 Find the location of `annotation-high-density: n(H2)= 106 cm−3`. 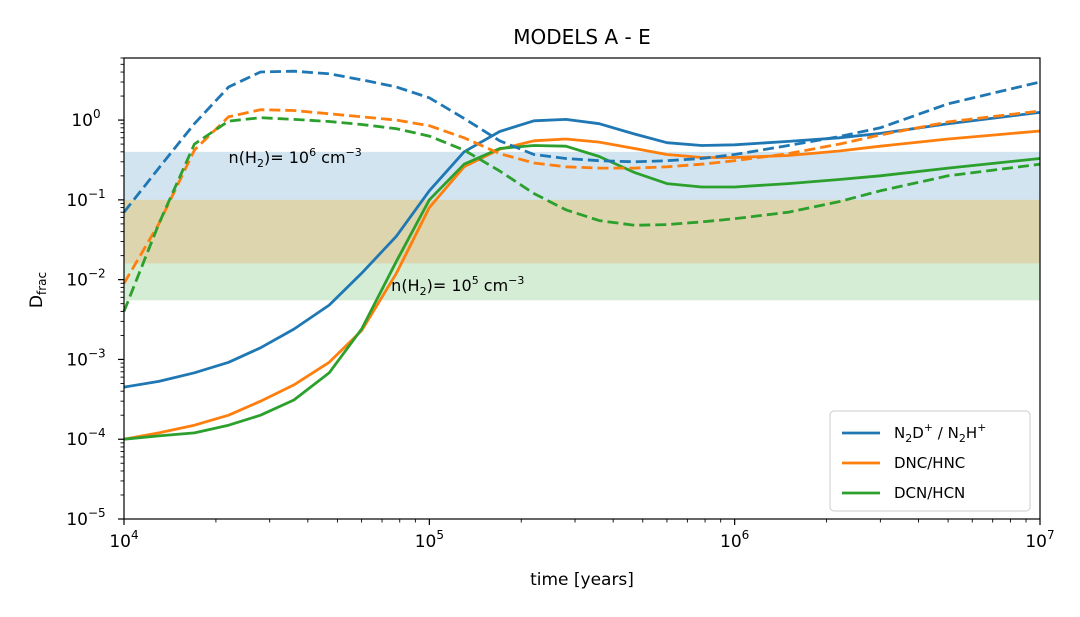

annotation-high-density: n(H2)= 106 cm−3 is located at coordinates (295, 158).